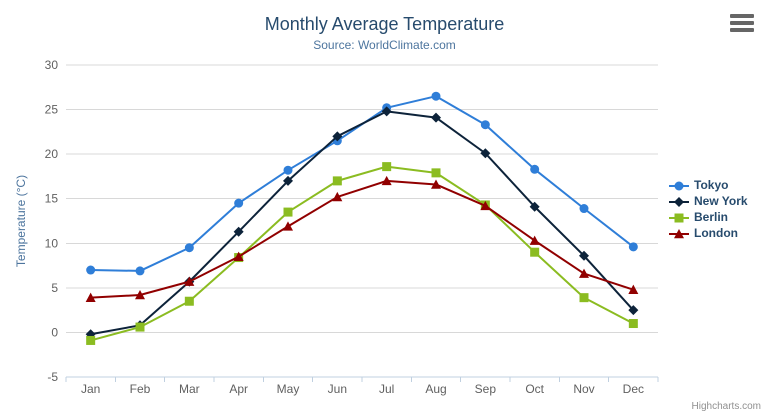  Describe the element at coordinates (633, 247) in the screenshot. I see `tokyo-marker-dec` at that location.